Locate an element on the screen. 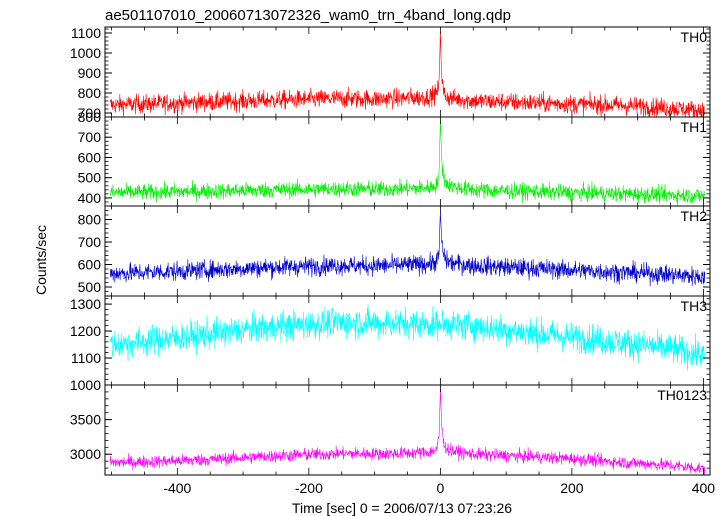  x-tick-label: 0 is located at coordinates (440, 488).